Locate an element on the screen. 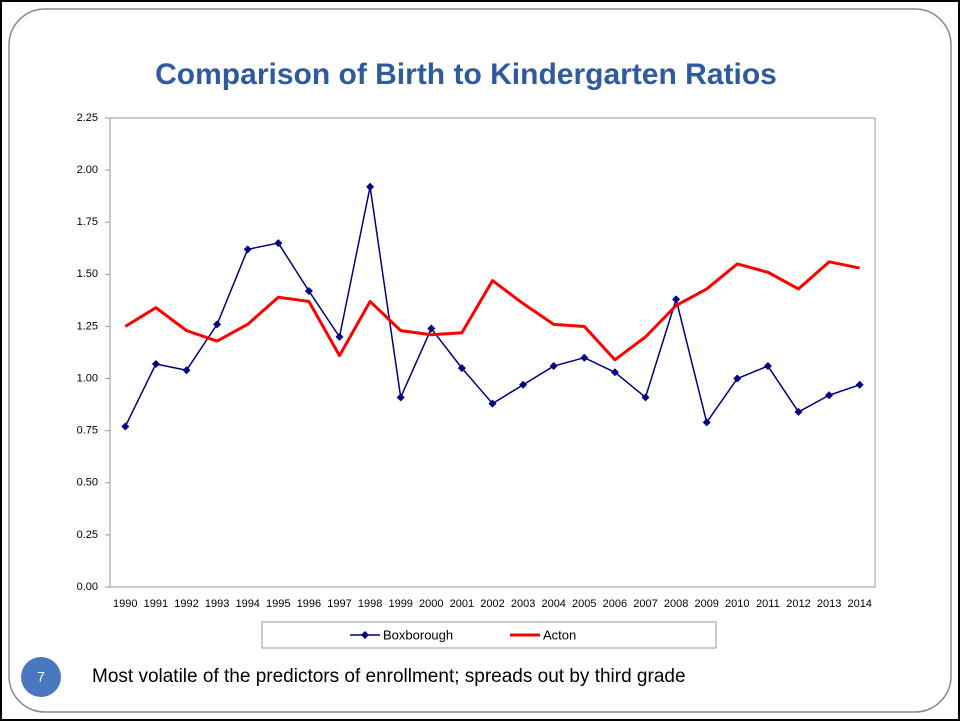 This screenshot has width=960, height=721. x-tick-label: 2006 is located at coordinates (615, 604).